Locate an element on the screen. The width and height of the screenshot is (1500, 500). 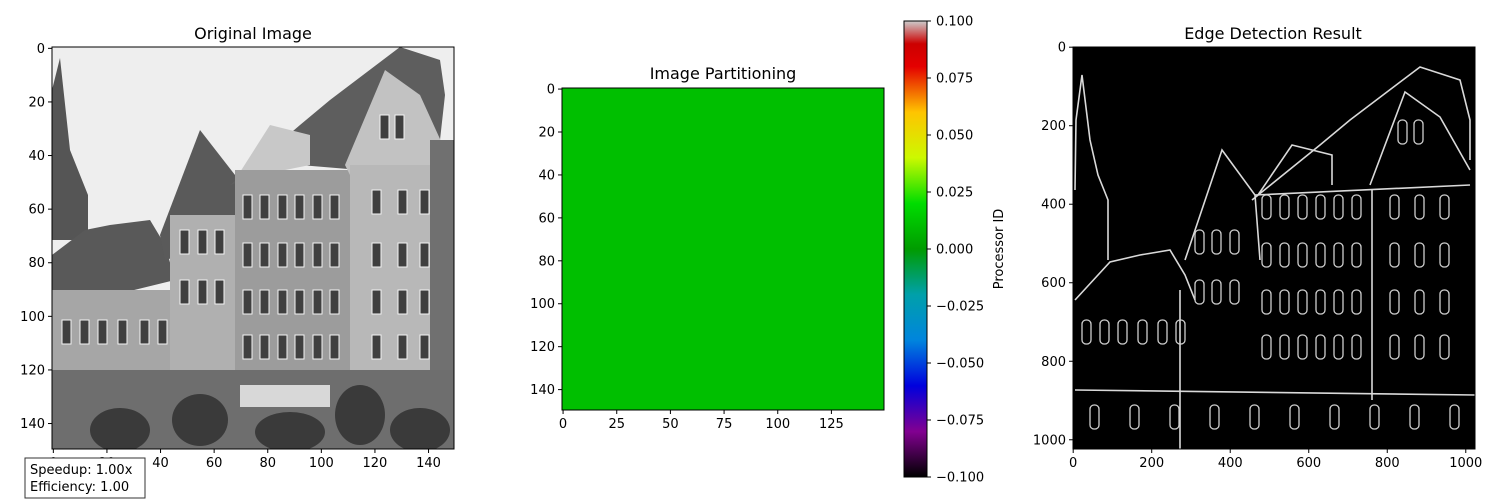
edge-detection-y-tick-label: 200 is located at coordinates (1053, 126).